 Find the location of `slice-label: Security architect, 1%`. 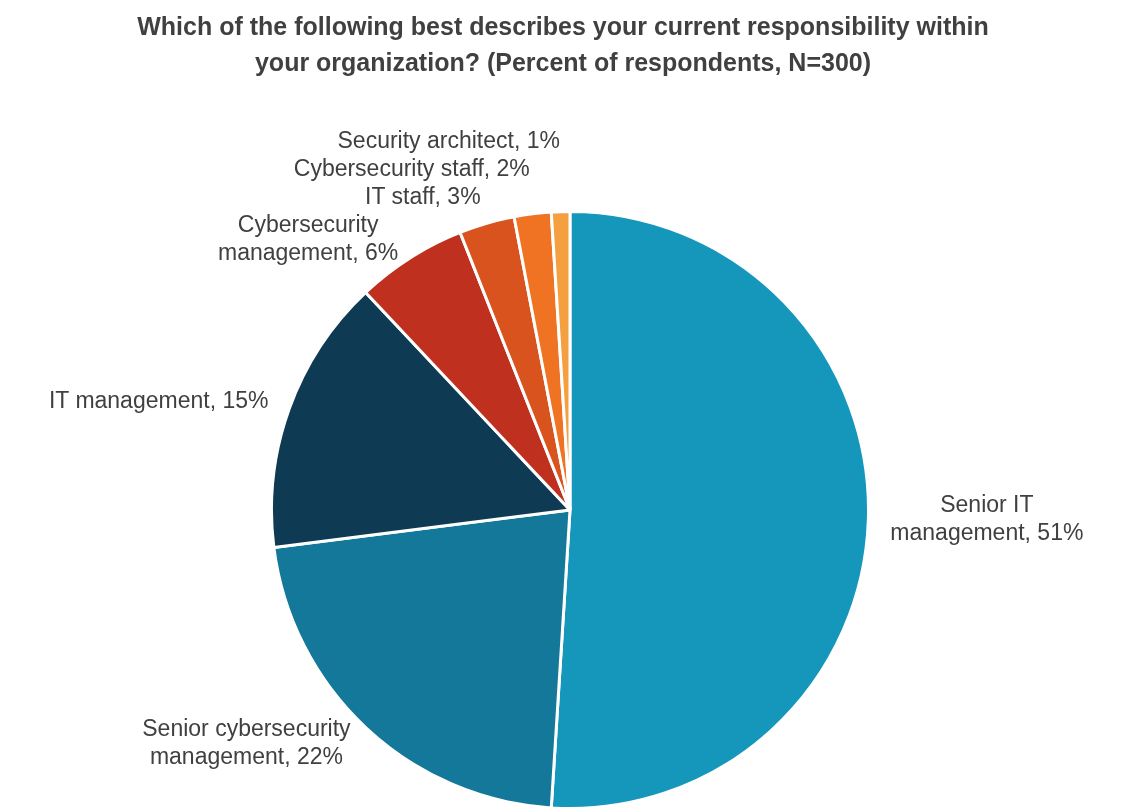

slice-label: Security architect, 1% is located at coordinates (448, 139).